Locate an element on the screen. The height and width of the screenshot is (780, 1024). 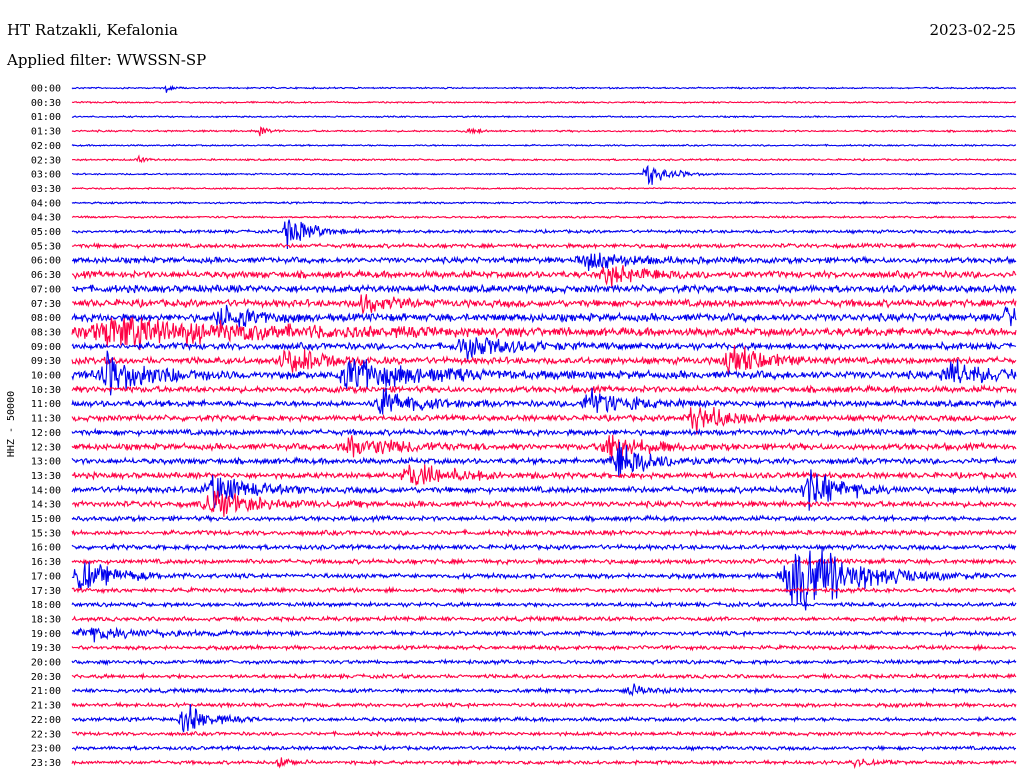
time-tick-label: 11:00 is located at coordinates (46, 404).